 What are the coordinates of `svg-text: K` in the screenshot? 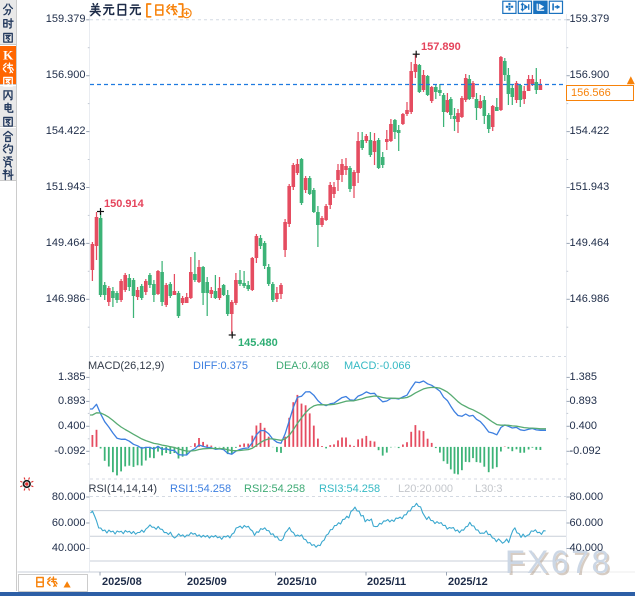 It's located at (8, 55).